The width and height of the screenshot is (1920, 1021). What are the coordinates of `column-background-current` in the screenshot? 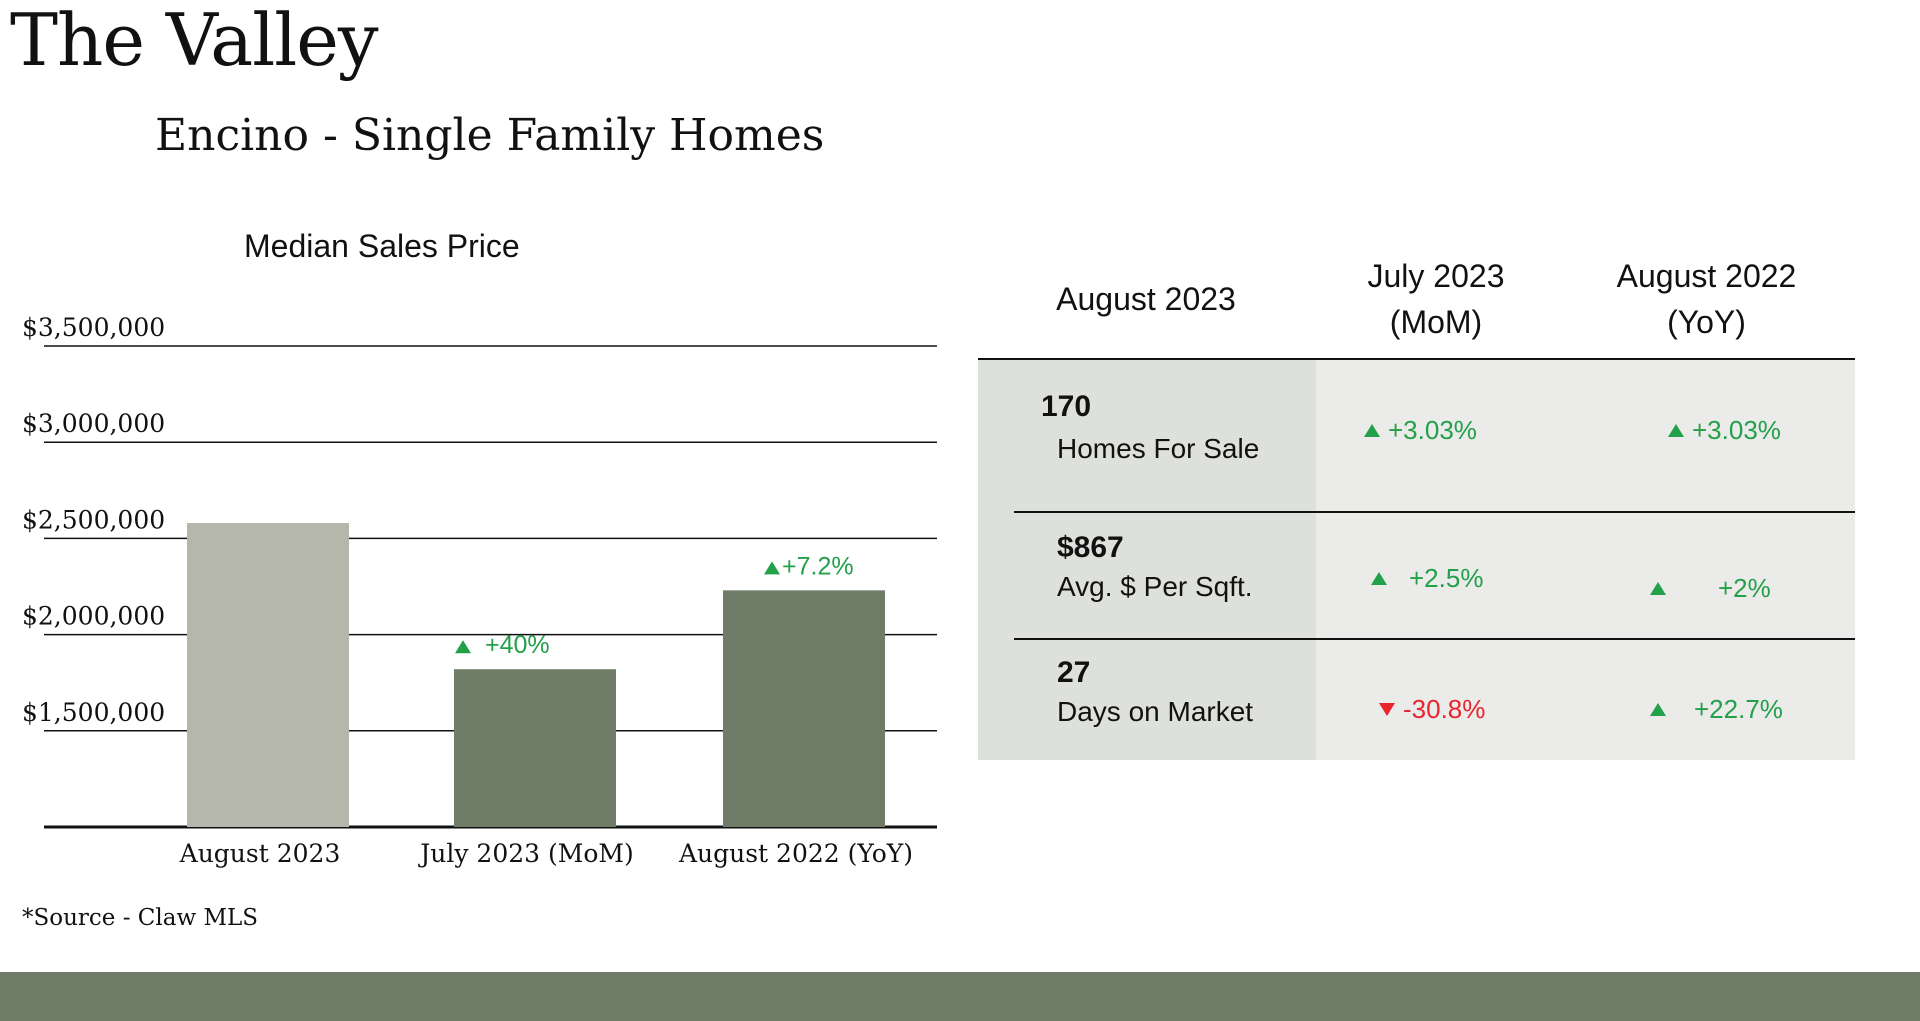 It's located at (1147, 560).